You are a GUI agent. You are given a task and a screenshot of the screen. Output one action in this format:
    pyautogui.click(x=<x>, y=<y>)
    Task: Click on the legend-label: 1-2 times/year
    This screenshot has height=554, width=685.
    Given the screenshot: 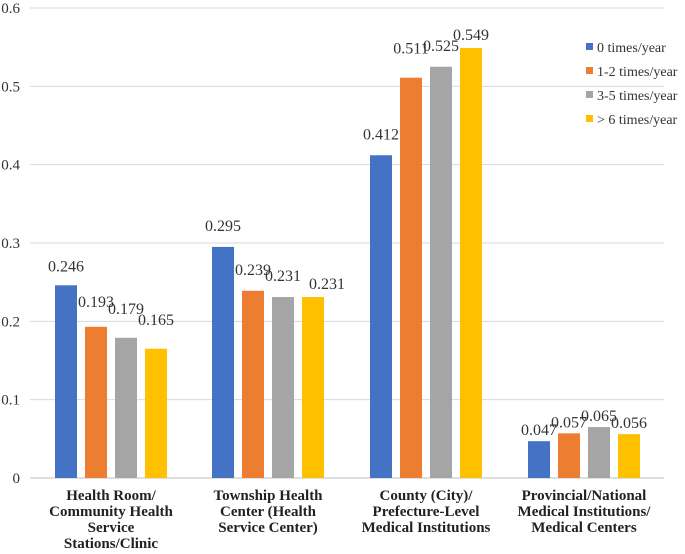 What is the action you would take?
    pyautogui.click(x=637, y=72)
    